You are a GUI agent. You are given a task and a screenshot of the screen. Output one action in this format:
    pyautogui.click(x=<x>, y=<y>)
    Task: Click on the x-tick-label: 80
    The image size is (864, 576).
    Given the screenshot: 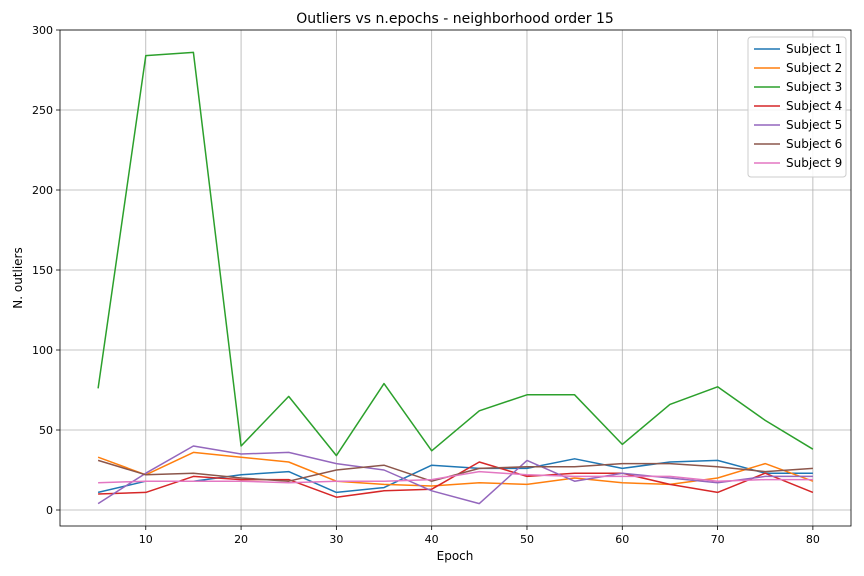 What is the action you would take?
    pyautogui.click(x=813, y=539)
    